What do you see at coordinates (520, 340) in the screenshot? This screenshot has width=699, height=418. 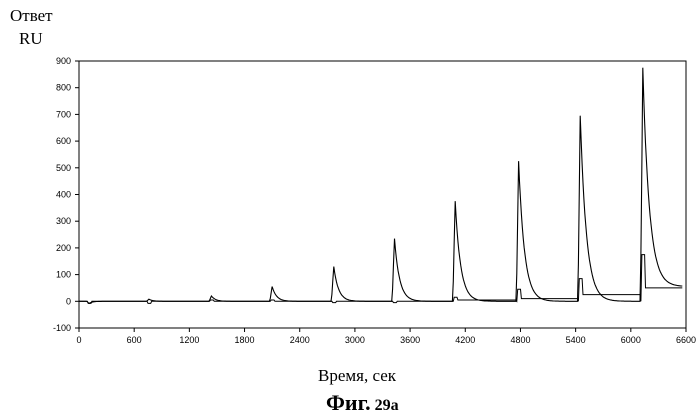 I see `x-tick-label: 4800` at bounding box center [520, 340].